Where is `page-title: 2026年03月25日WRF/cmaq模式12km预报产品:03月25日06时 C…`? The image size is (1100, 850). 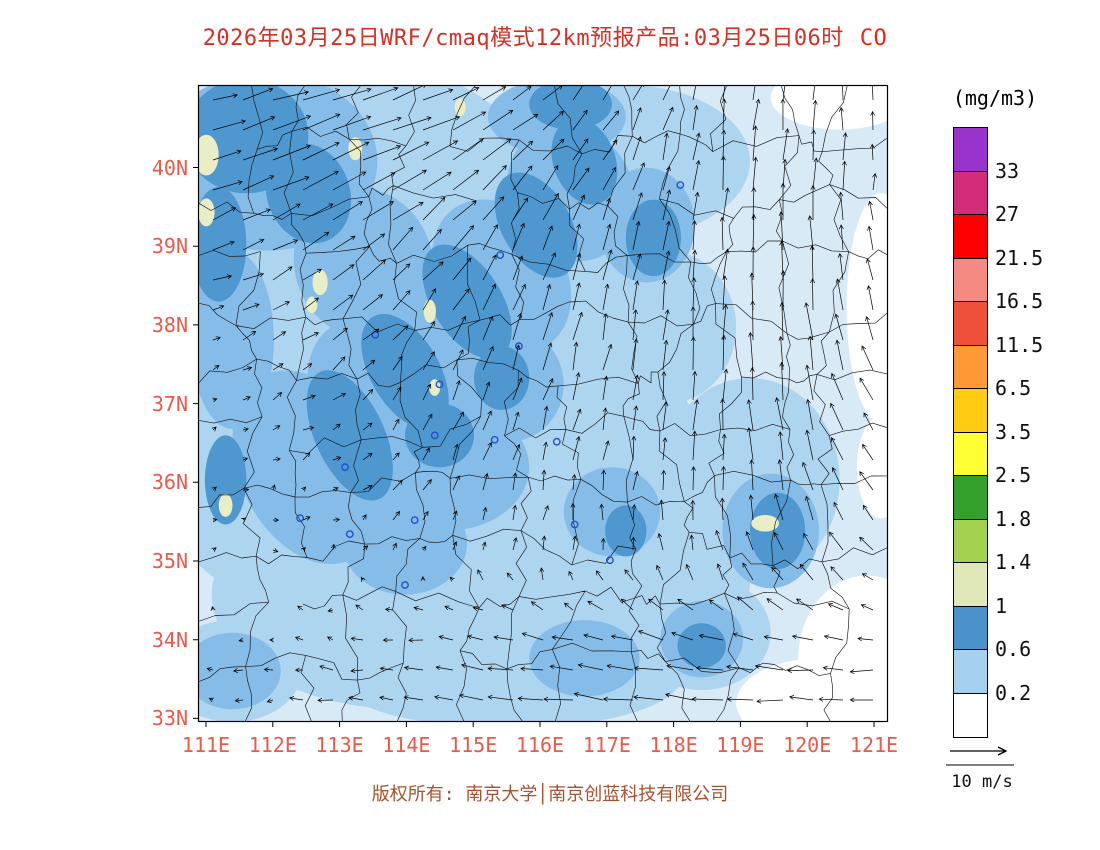 page-title: 2026年03月25日WRF/cmaq模式12km预报产品:03月25日06时 C… is located at coordinates (545, 36).